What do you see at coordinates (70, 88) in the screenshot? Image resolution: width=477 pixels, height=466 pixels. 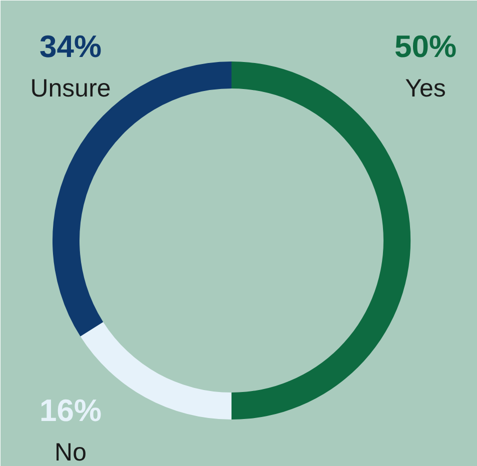 I see `slice-label: Unsure` at bounding box center [70, 88].